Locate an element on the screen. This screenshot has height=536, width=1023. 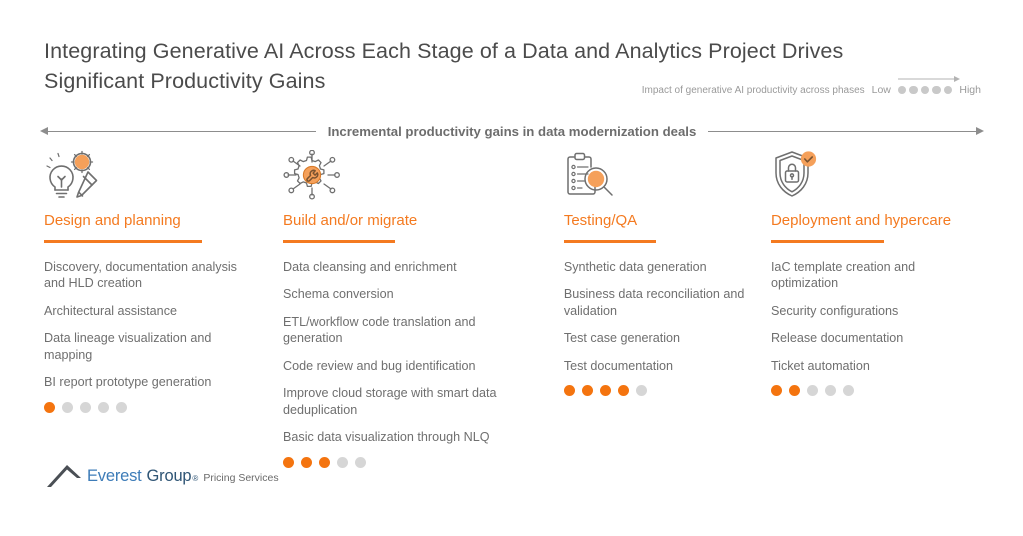
column-heading-wrap: Testing/QA is located at coordinates (667, 223).